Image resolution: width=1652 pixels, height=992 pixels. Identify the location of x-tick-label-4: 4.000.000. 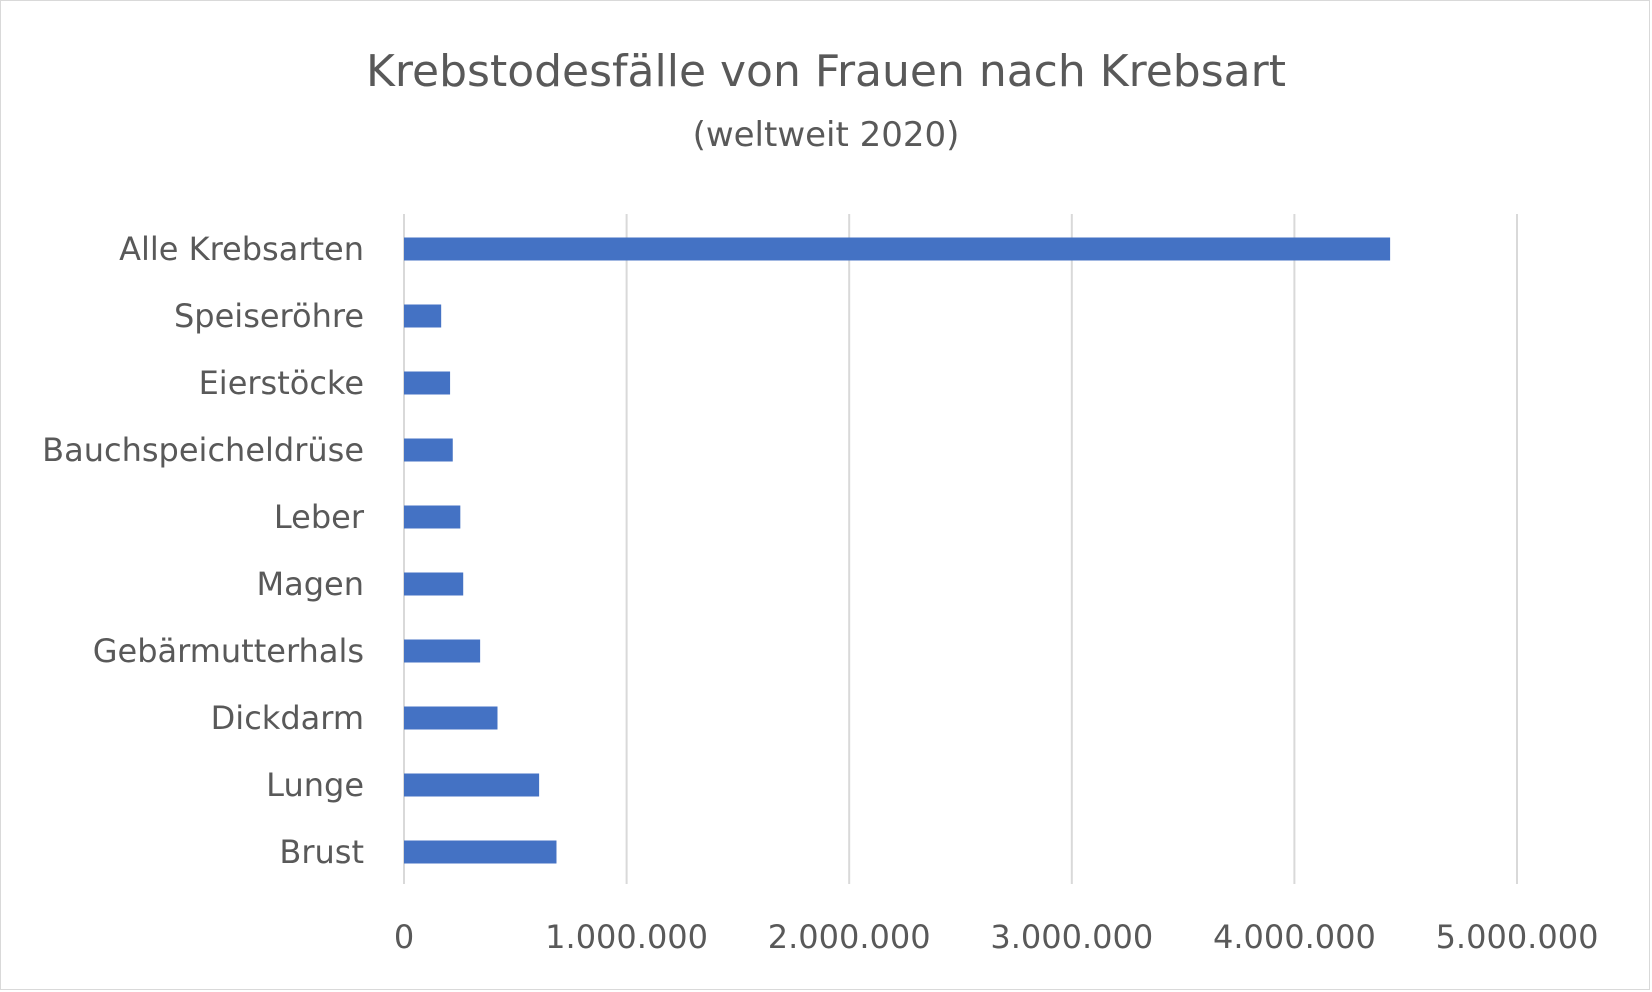
(1294, 937).